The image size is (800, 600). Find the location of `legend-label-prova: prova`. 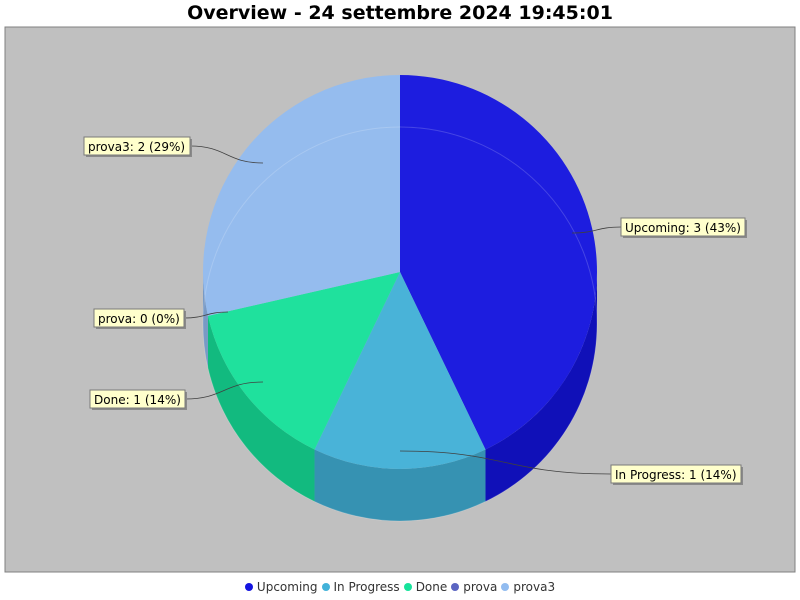

legend-label-prova: prova is located at coordinates (480, 587).